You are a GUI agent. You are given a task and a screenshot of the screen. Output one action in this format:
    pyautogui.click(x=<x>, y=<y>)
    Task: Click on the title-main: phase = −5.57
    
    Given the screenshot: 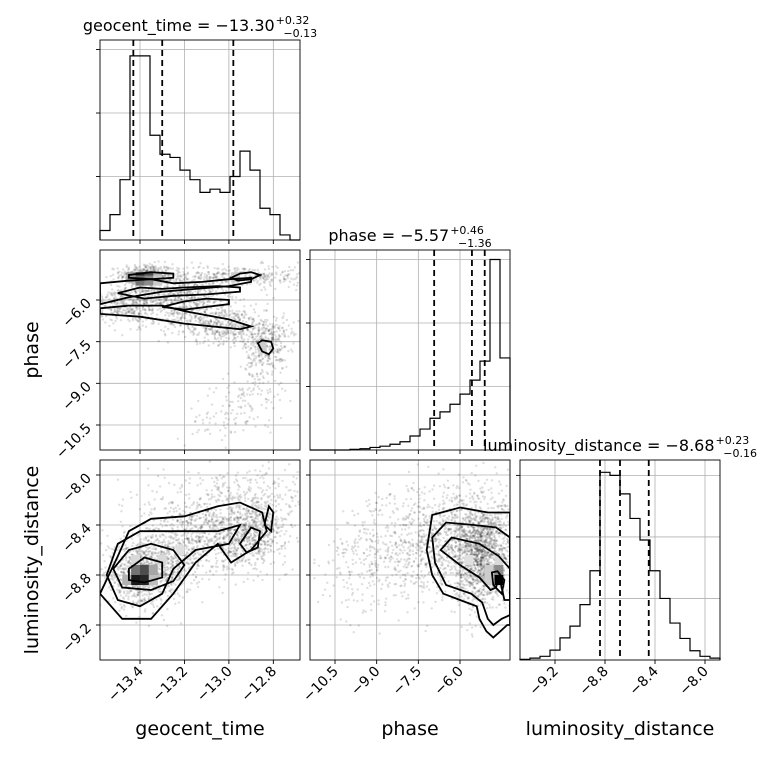 What is the action you would take?
    pyautogui.click(x=388, y=235)
    